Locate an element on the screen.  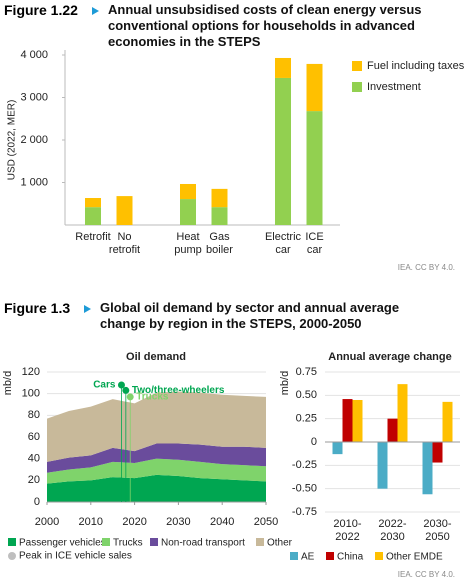
chart-title: Annual average change is located at coordinates (390, 357).